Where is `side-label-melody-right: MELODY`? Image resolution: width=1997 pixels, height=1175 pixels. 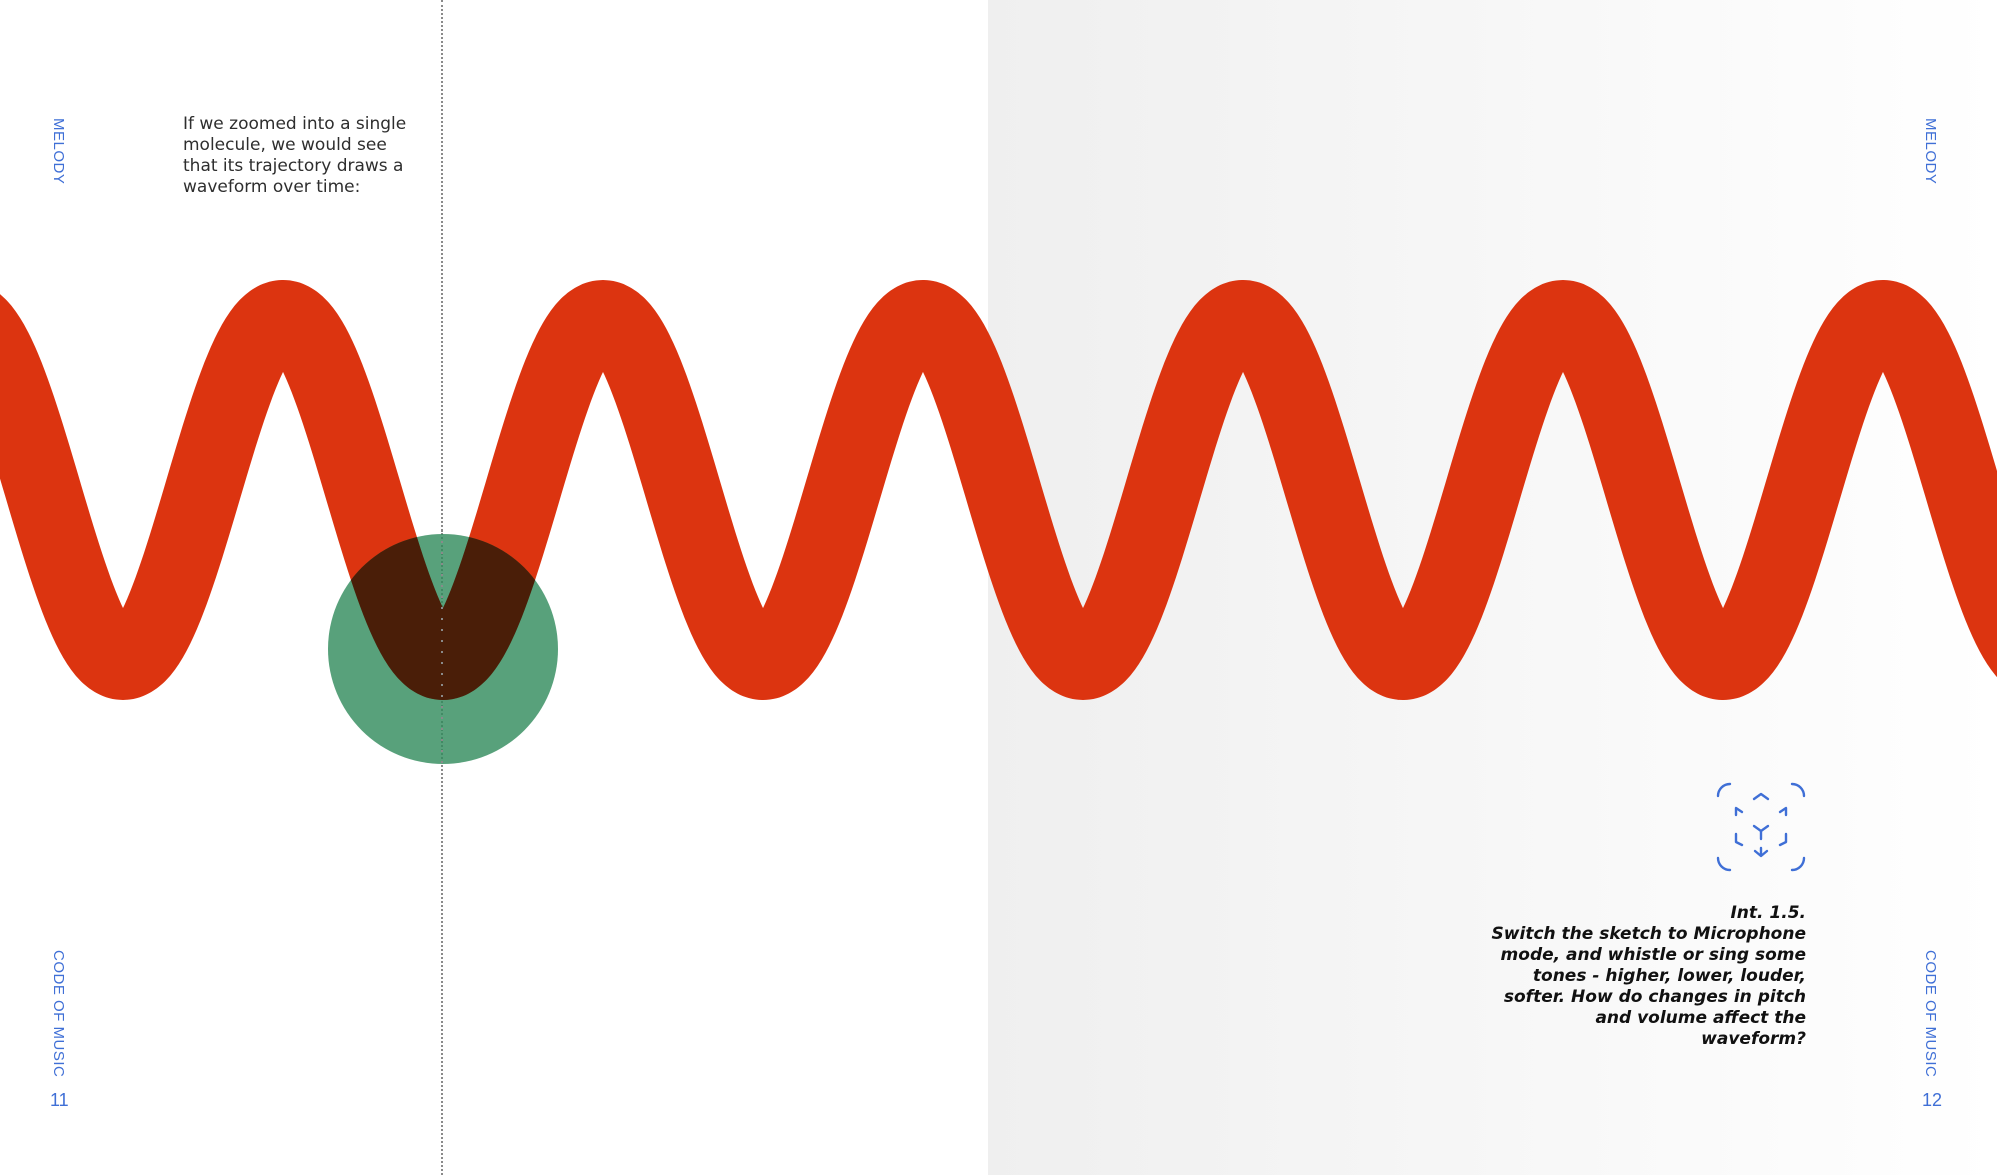
side-label-melody-right: MELODY is located at coordinates (1930, 151).